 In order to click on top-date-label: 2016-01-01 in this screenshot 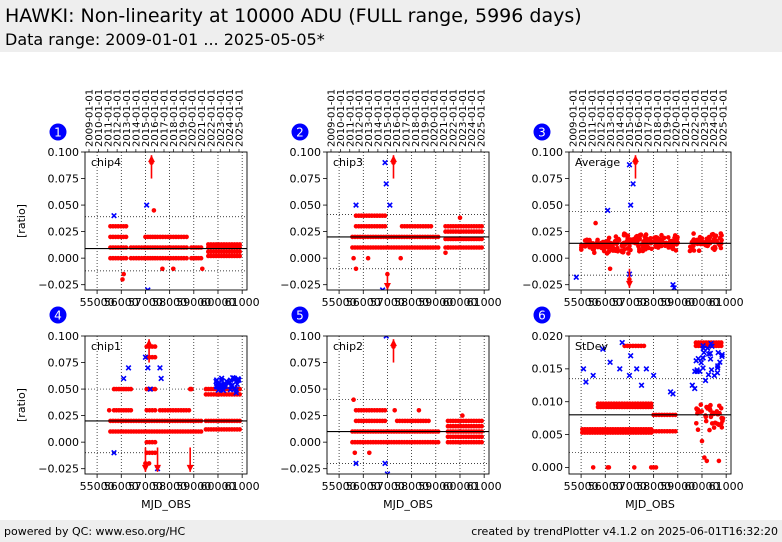, I will do `click(639, 118)`.